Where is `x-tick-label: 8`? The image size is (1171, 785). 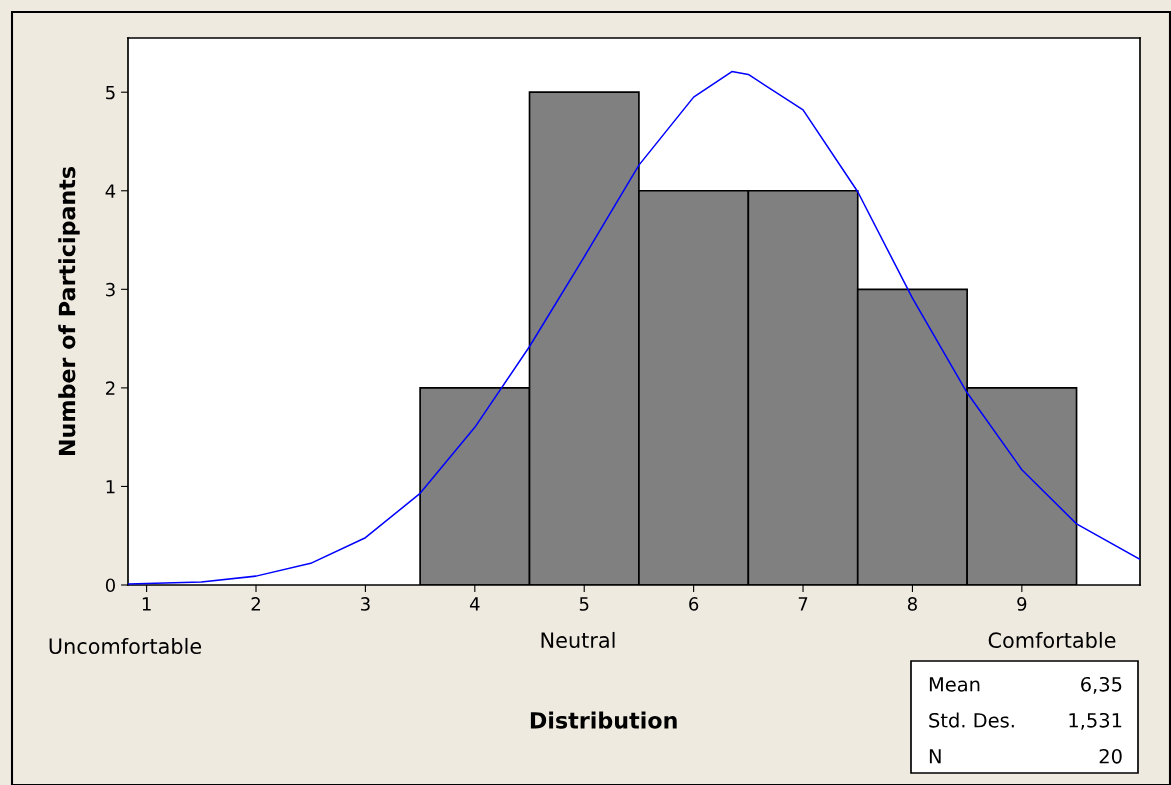 x-tick-label: 8 is located at coordinates (912, 604).